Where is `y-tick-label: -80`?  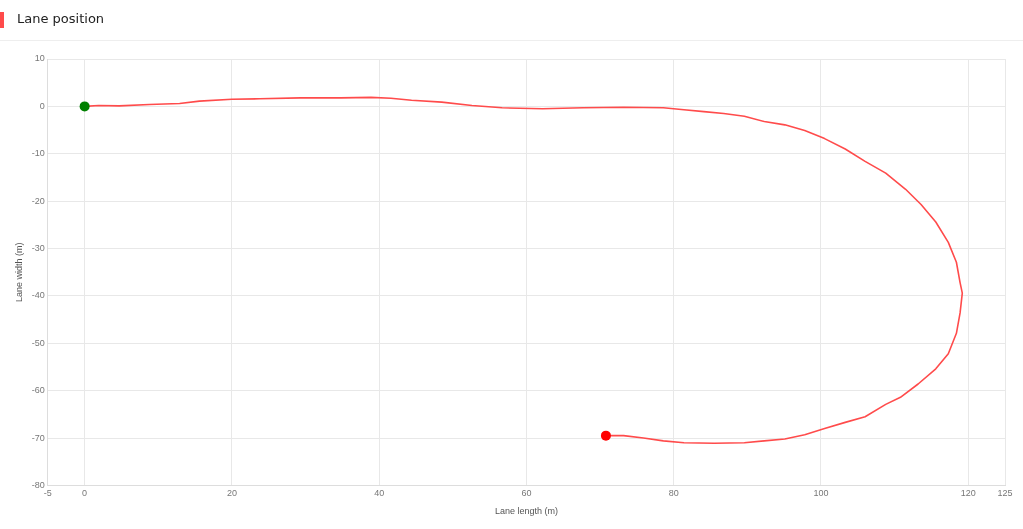
y-tick-label: -80 is located at coordinates (38, 484).